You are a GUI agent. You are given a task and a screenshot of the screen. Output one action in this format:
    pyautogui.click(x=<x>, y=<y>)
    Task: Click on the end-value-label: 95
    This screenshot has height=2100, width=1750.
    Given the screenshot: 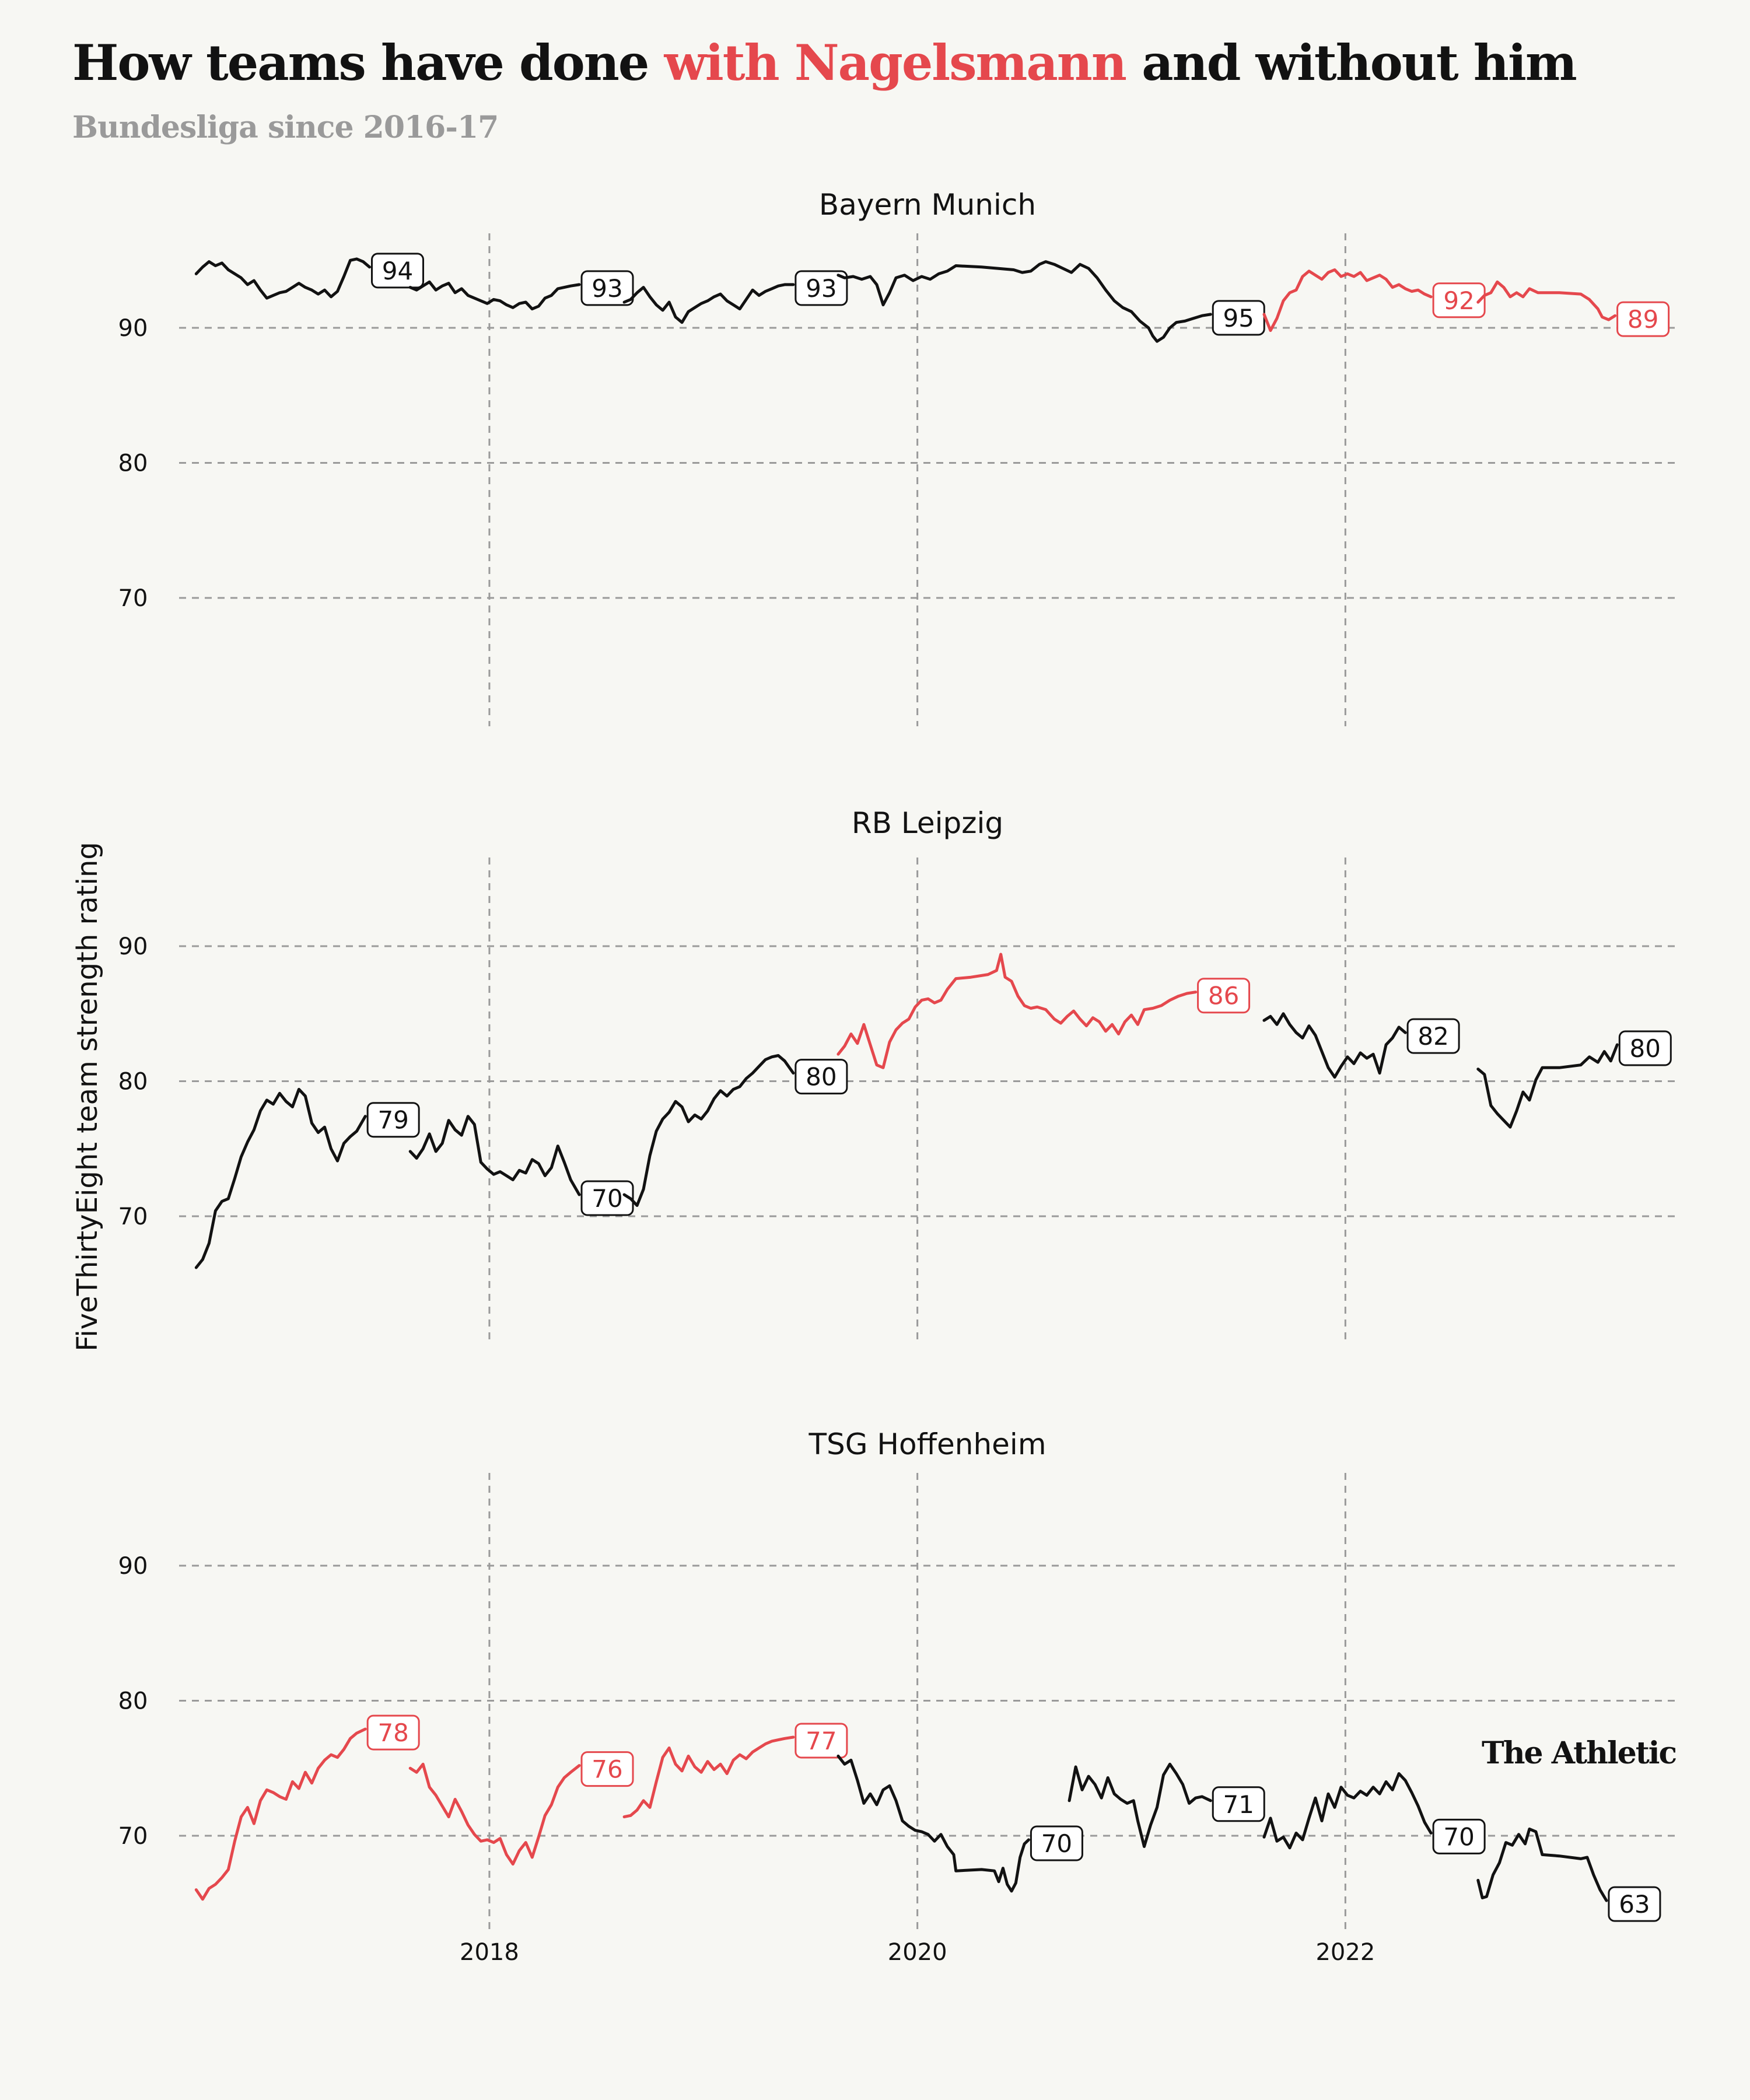 What is the action you would take?
    pyautogui.click(x=1238, y=318)
    